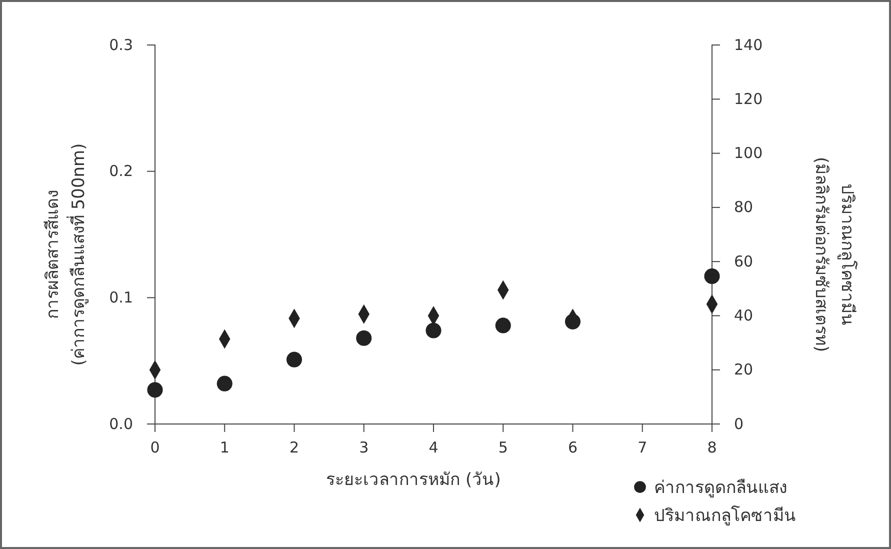  I want to click on y2-tick-label: 60, so click(744, 261).